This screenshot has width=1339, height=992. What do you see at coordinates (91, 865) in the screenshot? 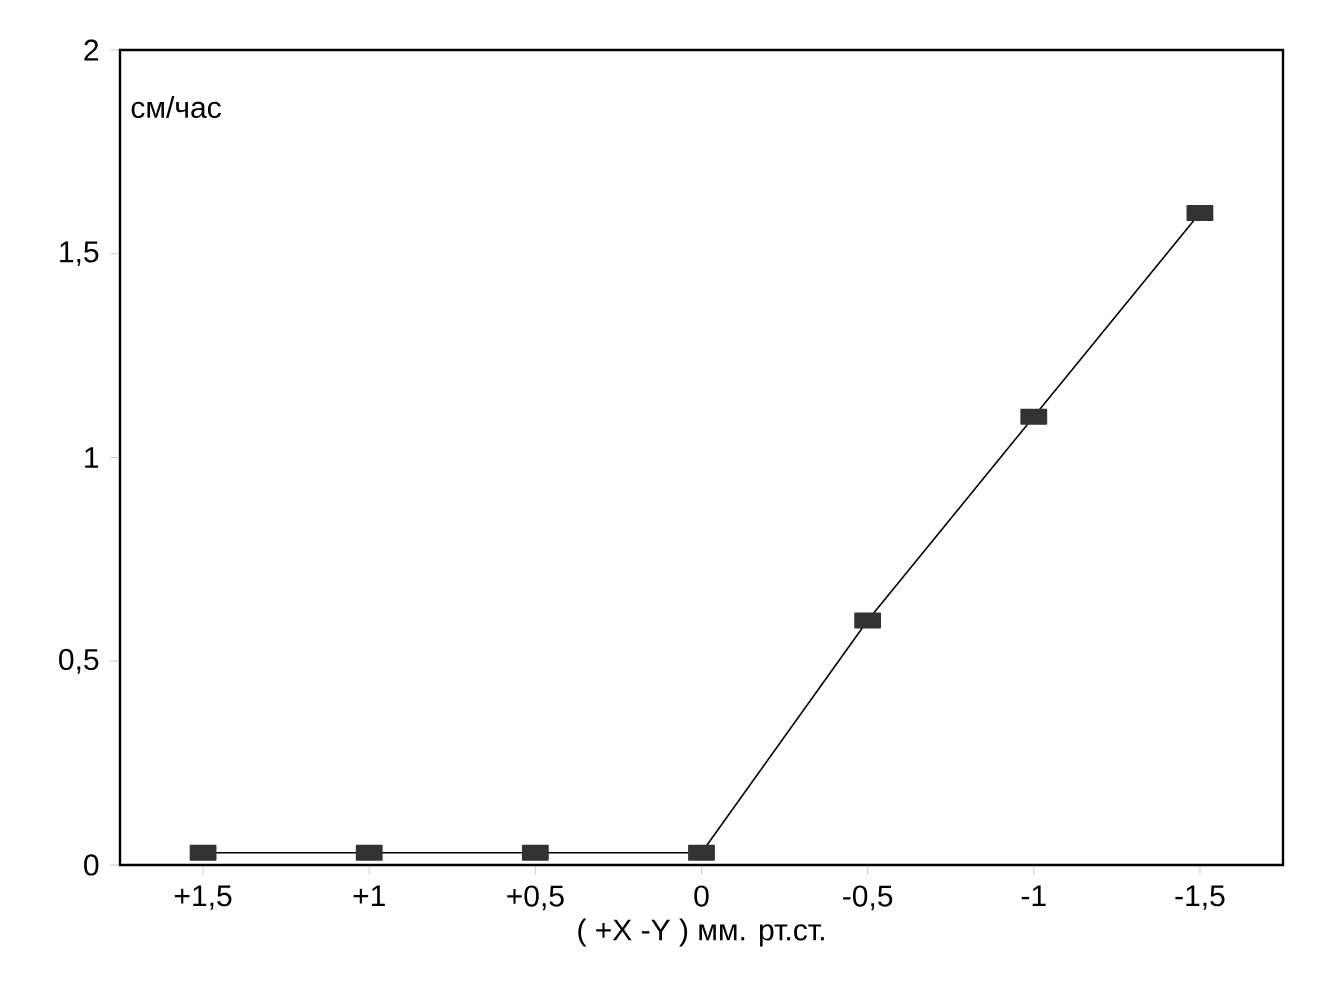
I see `y-tick-label: 0` at bounding box center [91, 865].